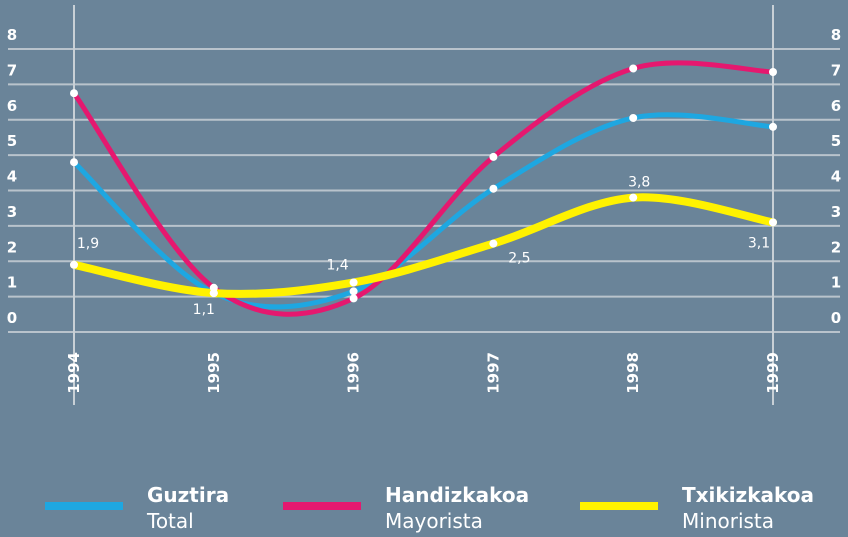 The width and height of the screenshot is (848, 537). Describe the element at coordinates (88, 244) in the screenshot. I see `data-label: 1,9` at that location.